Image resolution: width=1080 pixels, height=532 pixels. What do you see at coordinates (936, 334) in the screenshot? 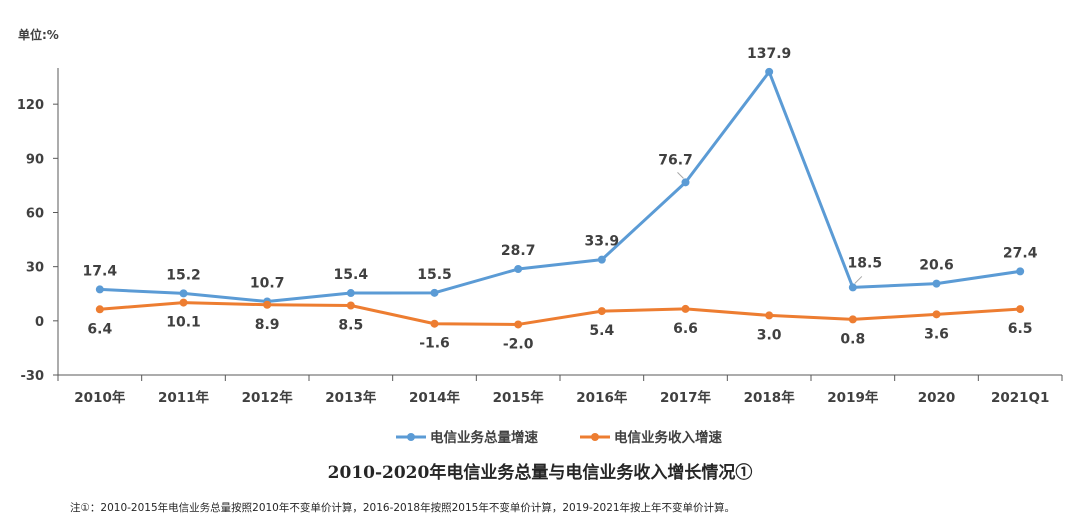
I see `data-label: 3.6` at bounding box center [936, 334].